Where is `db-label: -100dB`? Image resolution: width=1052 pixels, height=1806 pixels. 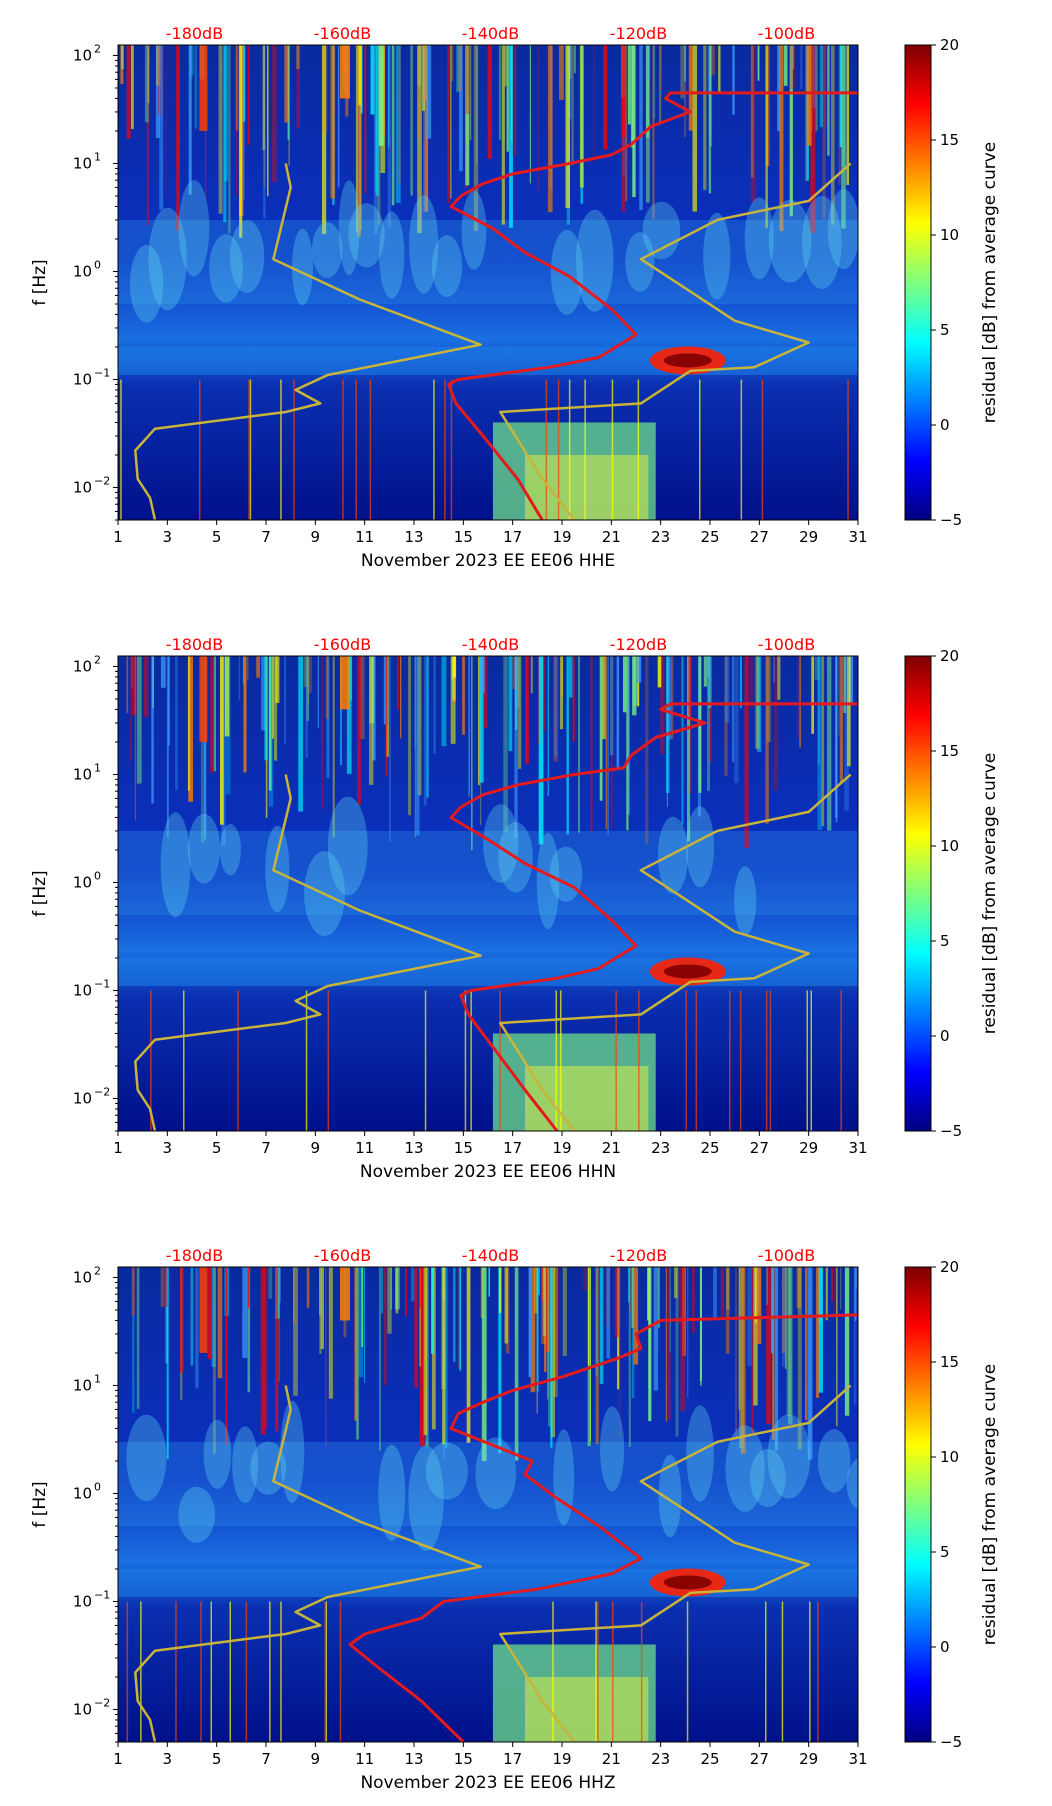
db-label: -100dB is located at coordinates (786, 33).